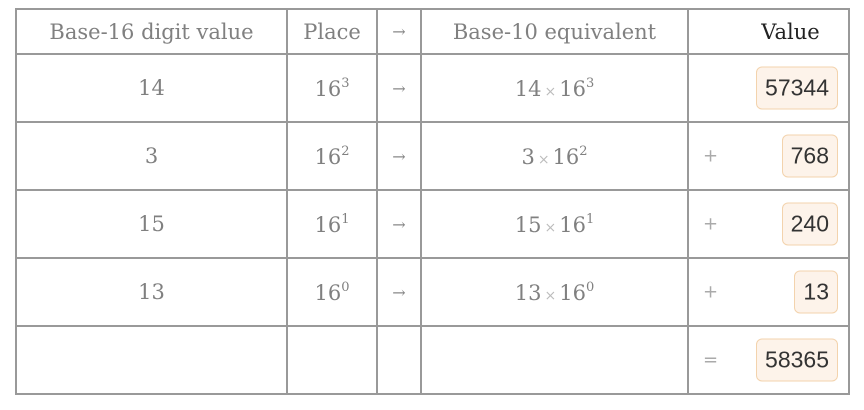 The image size is (864, 410). I want to click on equals-sign: =, so click(711, 360).